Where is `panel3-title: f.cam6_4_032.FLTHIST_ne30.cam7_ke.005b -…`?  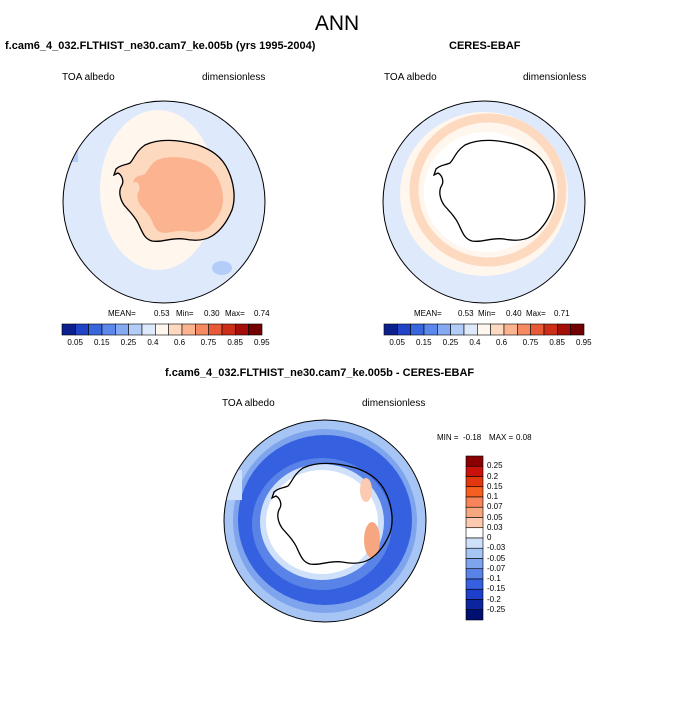
panel3-title: f.cam6_4_032.FLTHIST_ne30.cam7_ke.005b -… is located at coordinates (320, 373).